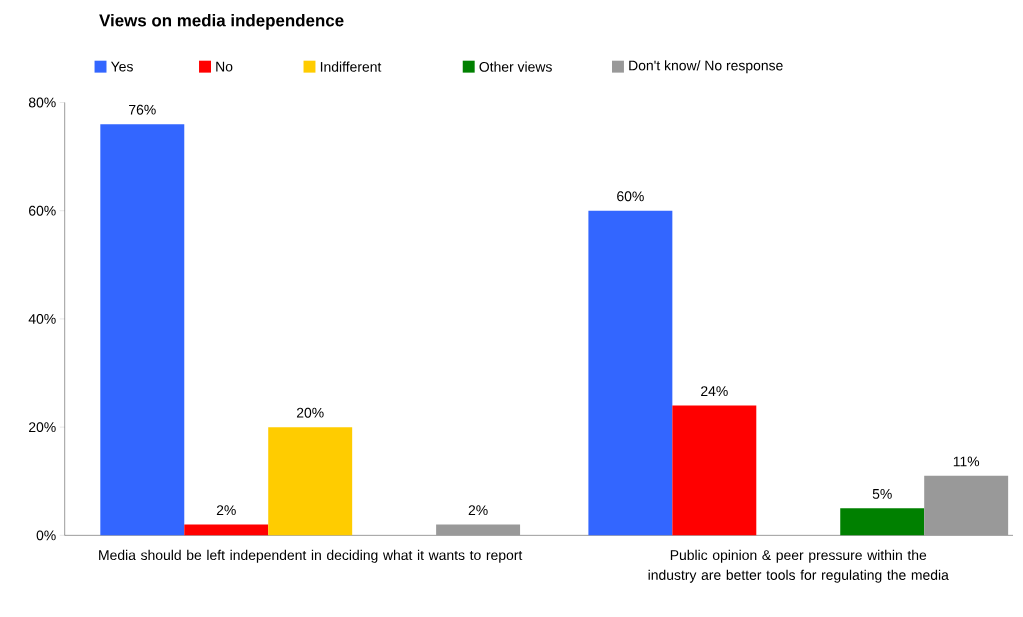  What do you see at coordinates (42, 102) in the screenshot?
I see `y-tick-label: 80%` at bounding box center [42, 102].